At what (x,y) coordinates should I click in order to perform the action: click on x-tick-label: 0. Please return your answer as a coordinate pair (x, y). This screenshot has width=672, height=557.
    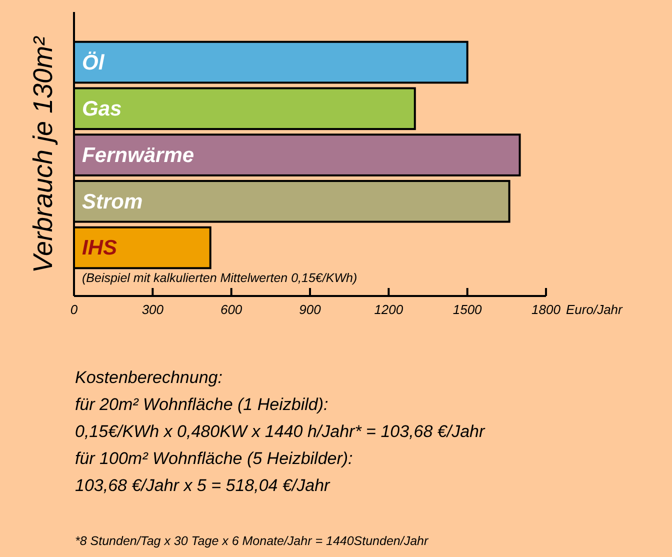
    Looking at the image, I should click on (74, 309).